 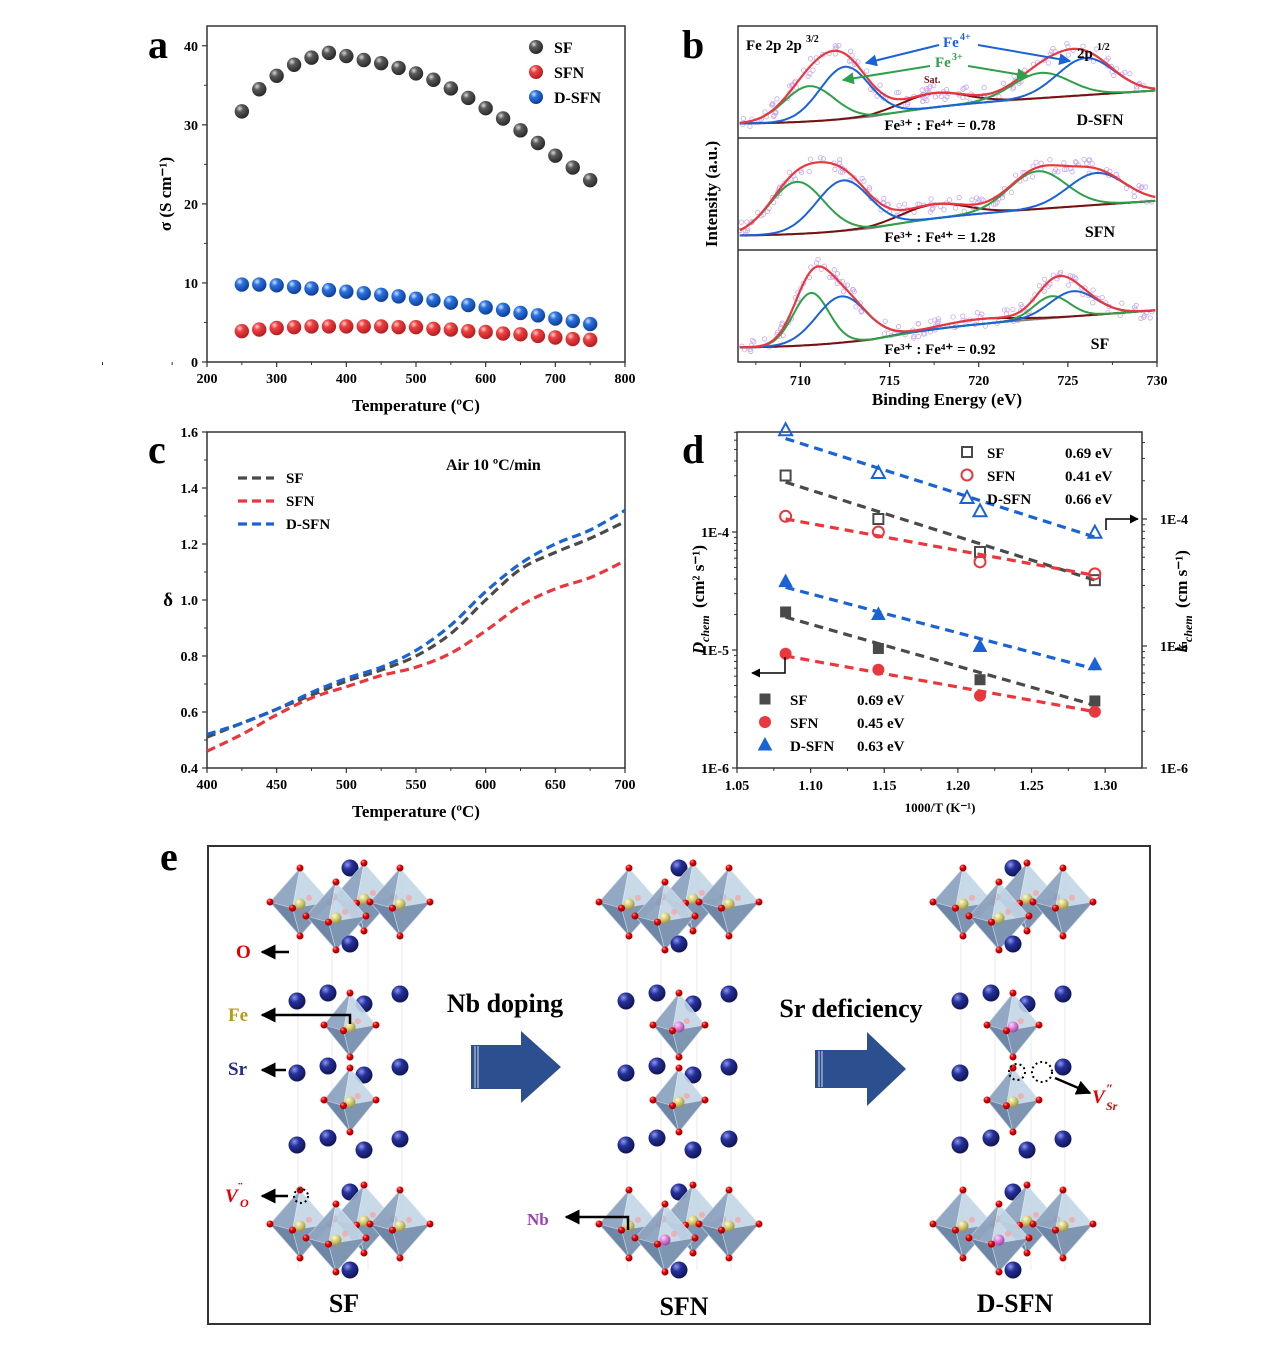 I want to click on satellite-label: Sat., so click(x=932, y=80).